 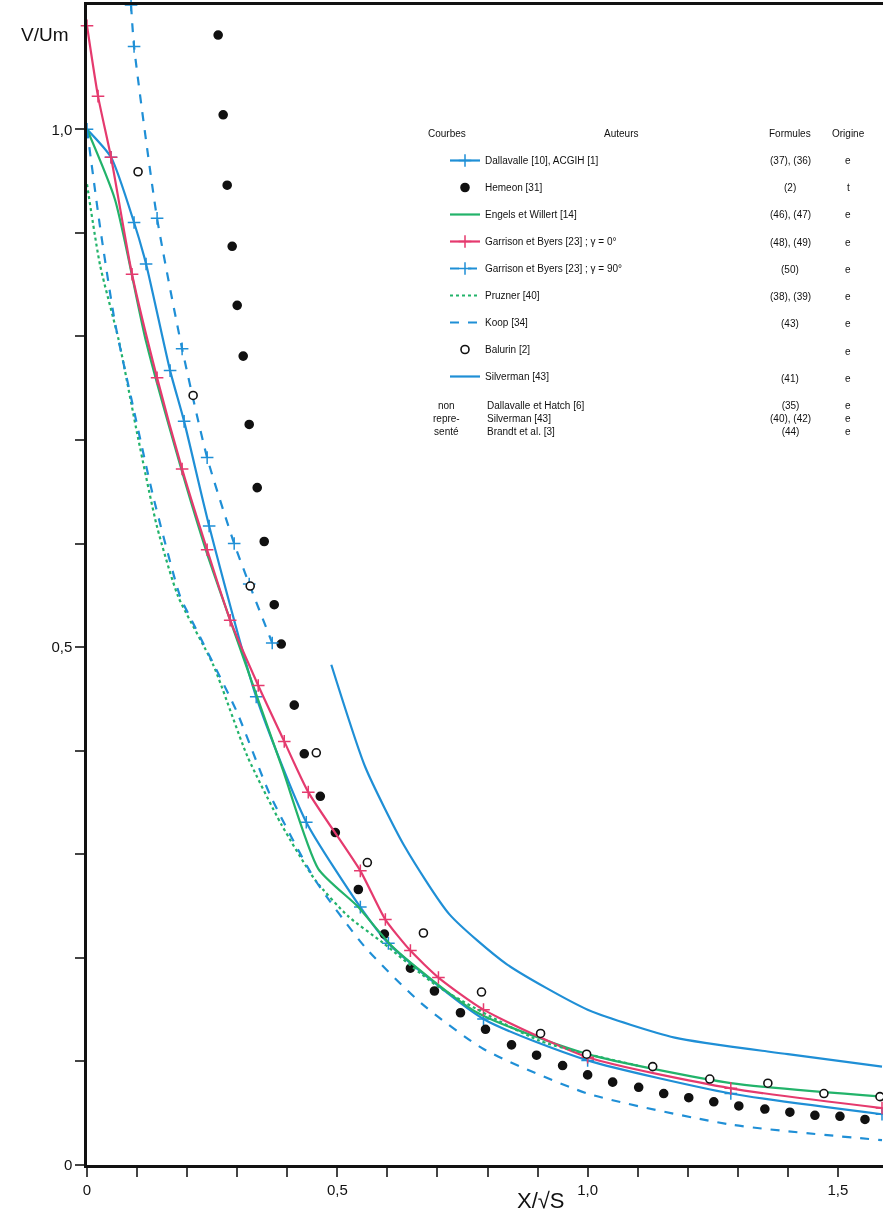 I want to click on annotation: Auteurs, so click(x=621, y=133).